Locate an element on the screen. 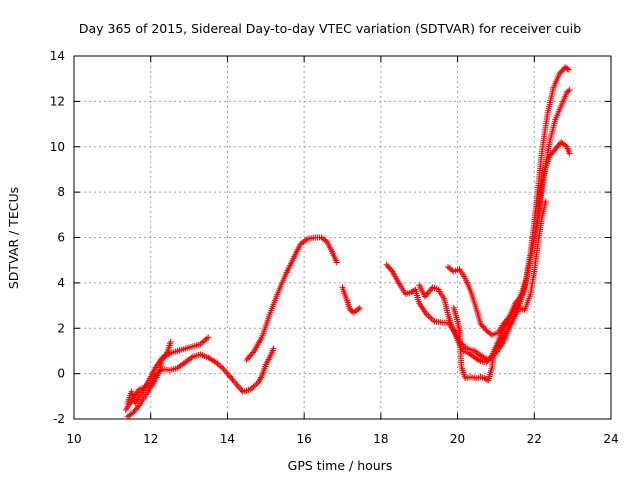 The width and height of the screenshot is (640, 480). x-tick-label: 12 is located at coordinates (150, 439).